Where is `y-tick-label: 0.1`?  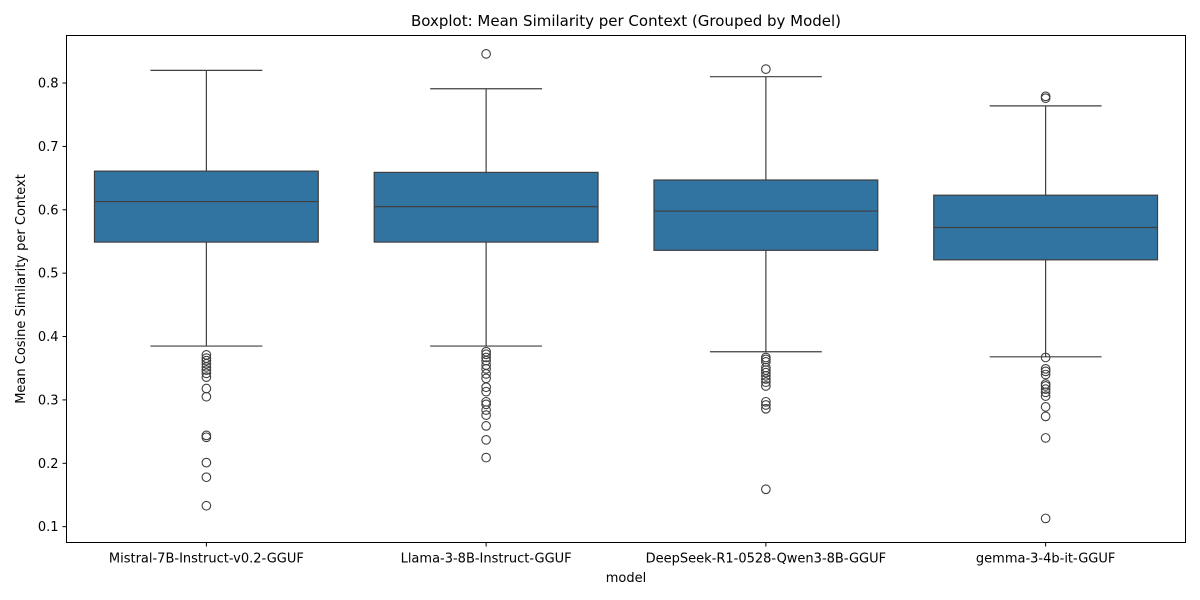
y-tick-label: 0.1 is located at coordinates (48, 527).